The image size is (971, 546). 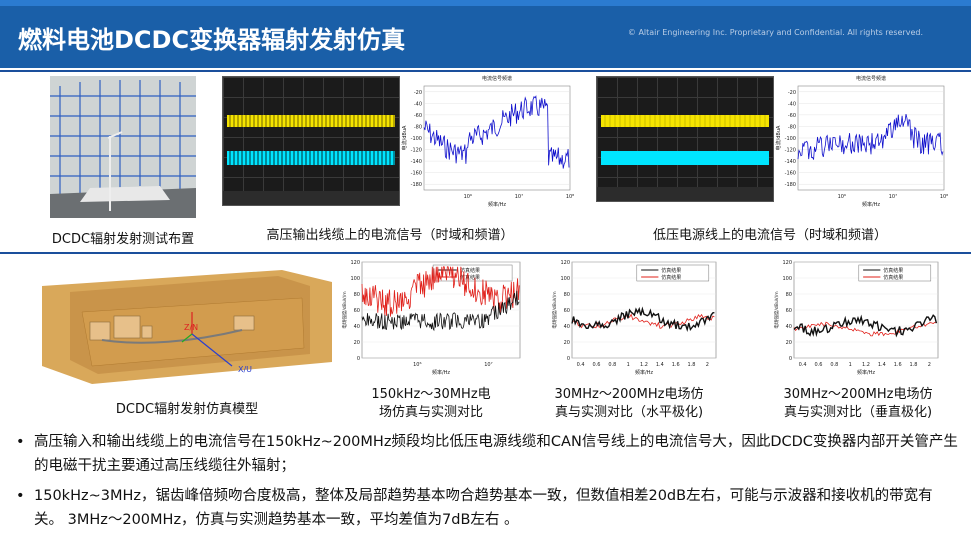 What do you see at coordinates (629, 412) in the screenshot?
I see `caption-comparison-2-line2: 真与实测对比（水平极化)` at bounding box center [629, 412].